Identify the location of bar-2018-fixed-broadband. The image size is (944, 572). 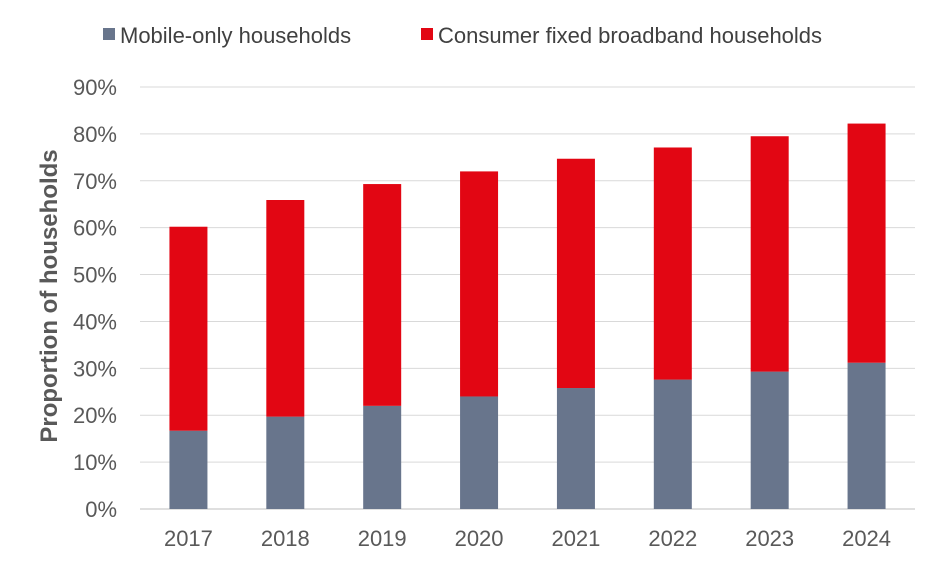
(285, 308).